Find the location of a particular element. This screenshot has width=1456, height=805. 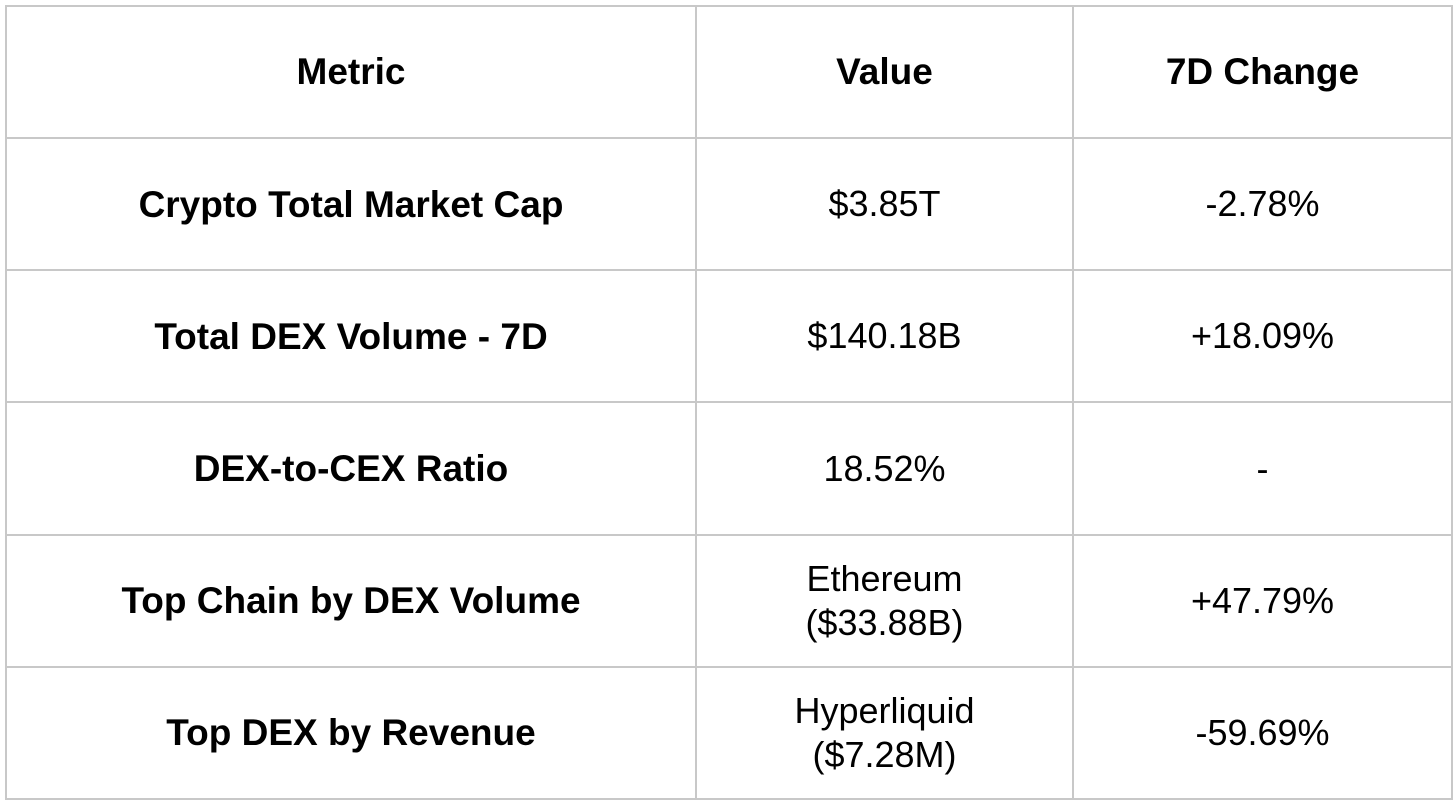

change-cell: +18.09% is located at coordinates (1262, 336).